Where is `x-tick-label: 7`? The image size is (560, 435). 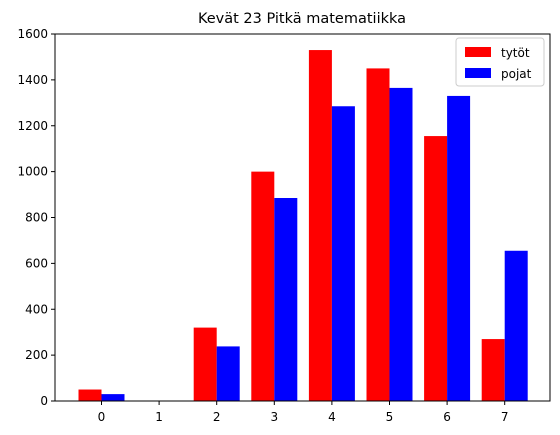 x-tick-label: 7 is located at coordinates (505, 417).